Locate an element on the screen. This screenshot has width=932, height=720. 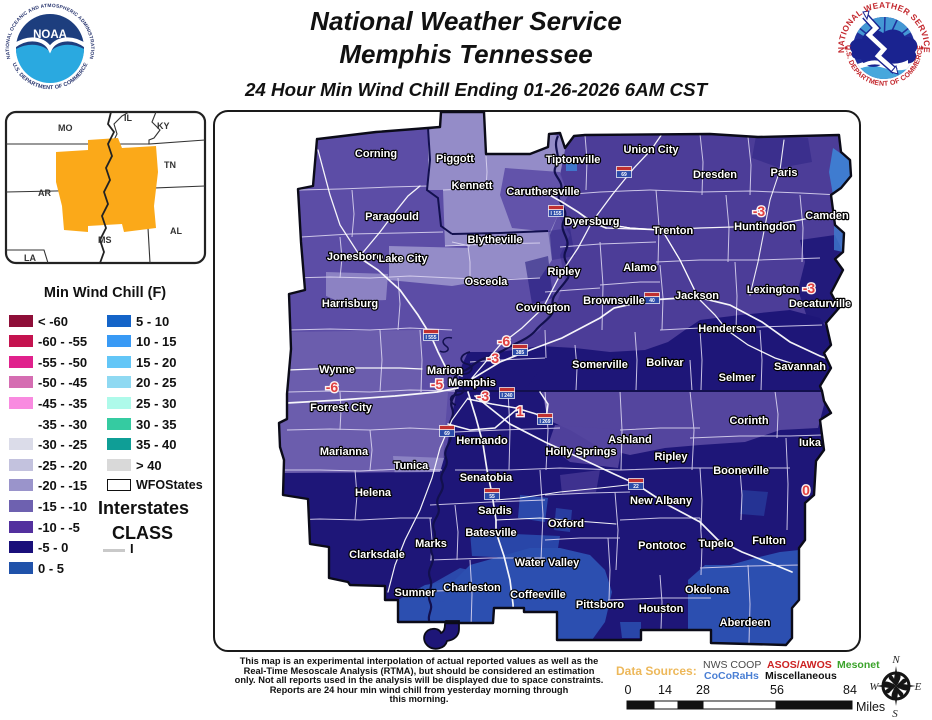
svg-text: S is located at coordinates (895, 714).